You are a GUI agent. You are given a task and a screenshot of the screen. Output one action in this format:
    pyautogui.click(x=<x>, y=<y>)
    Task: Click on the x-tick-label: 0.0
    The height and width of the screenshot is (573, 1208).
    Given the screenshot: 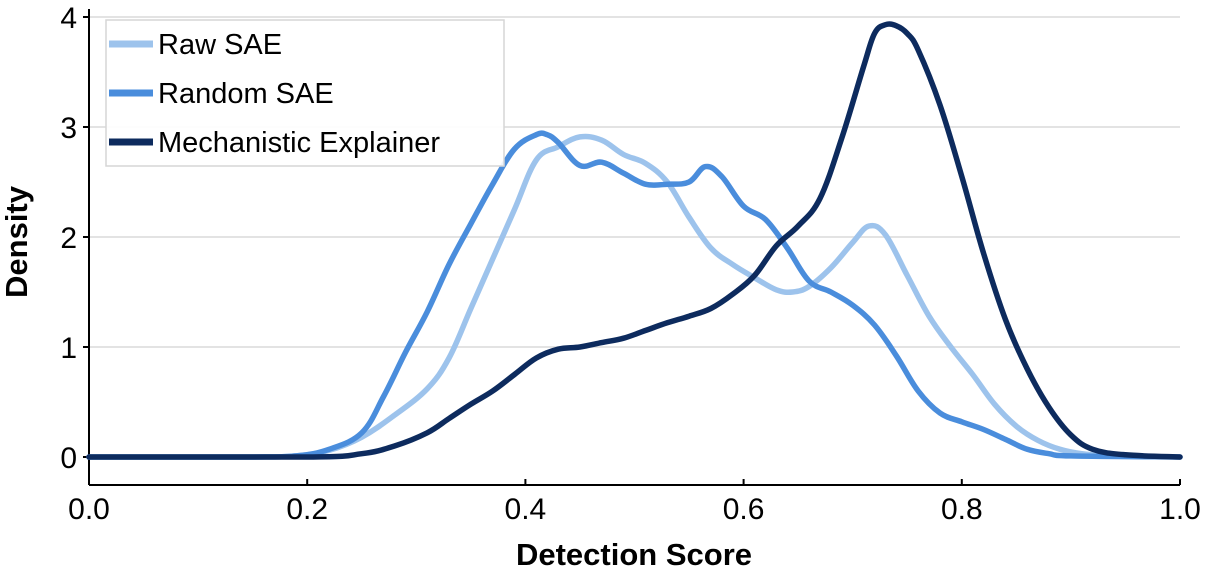 What is the action you would take?
    pyautogui.click(x=89, y=509)
    